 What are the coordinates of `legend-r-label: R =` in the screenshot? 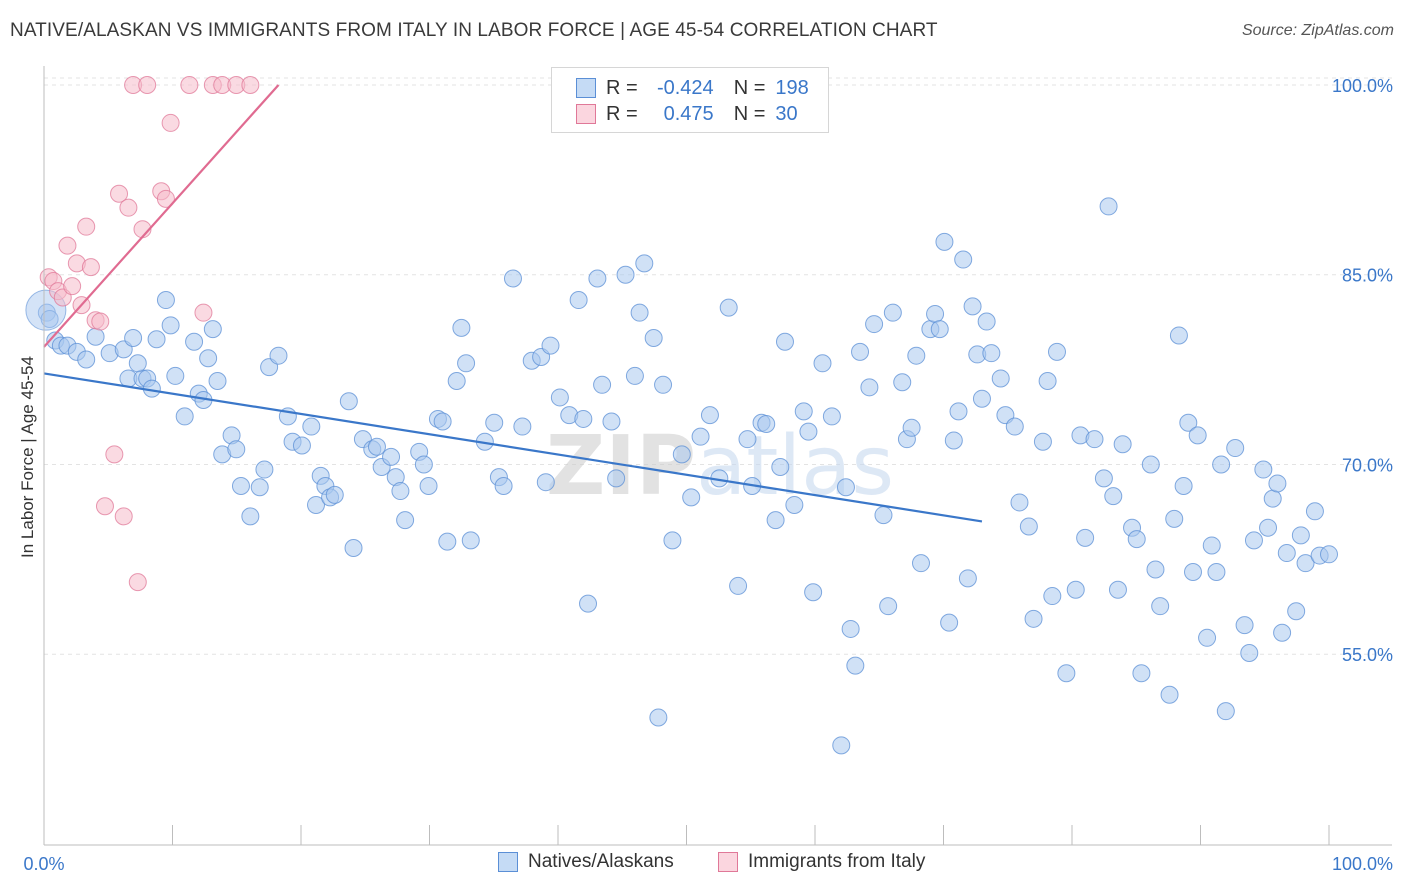 It's located at (622, 113).